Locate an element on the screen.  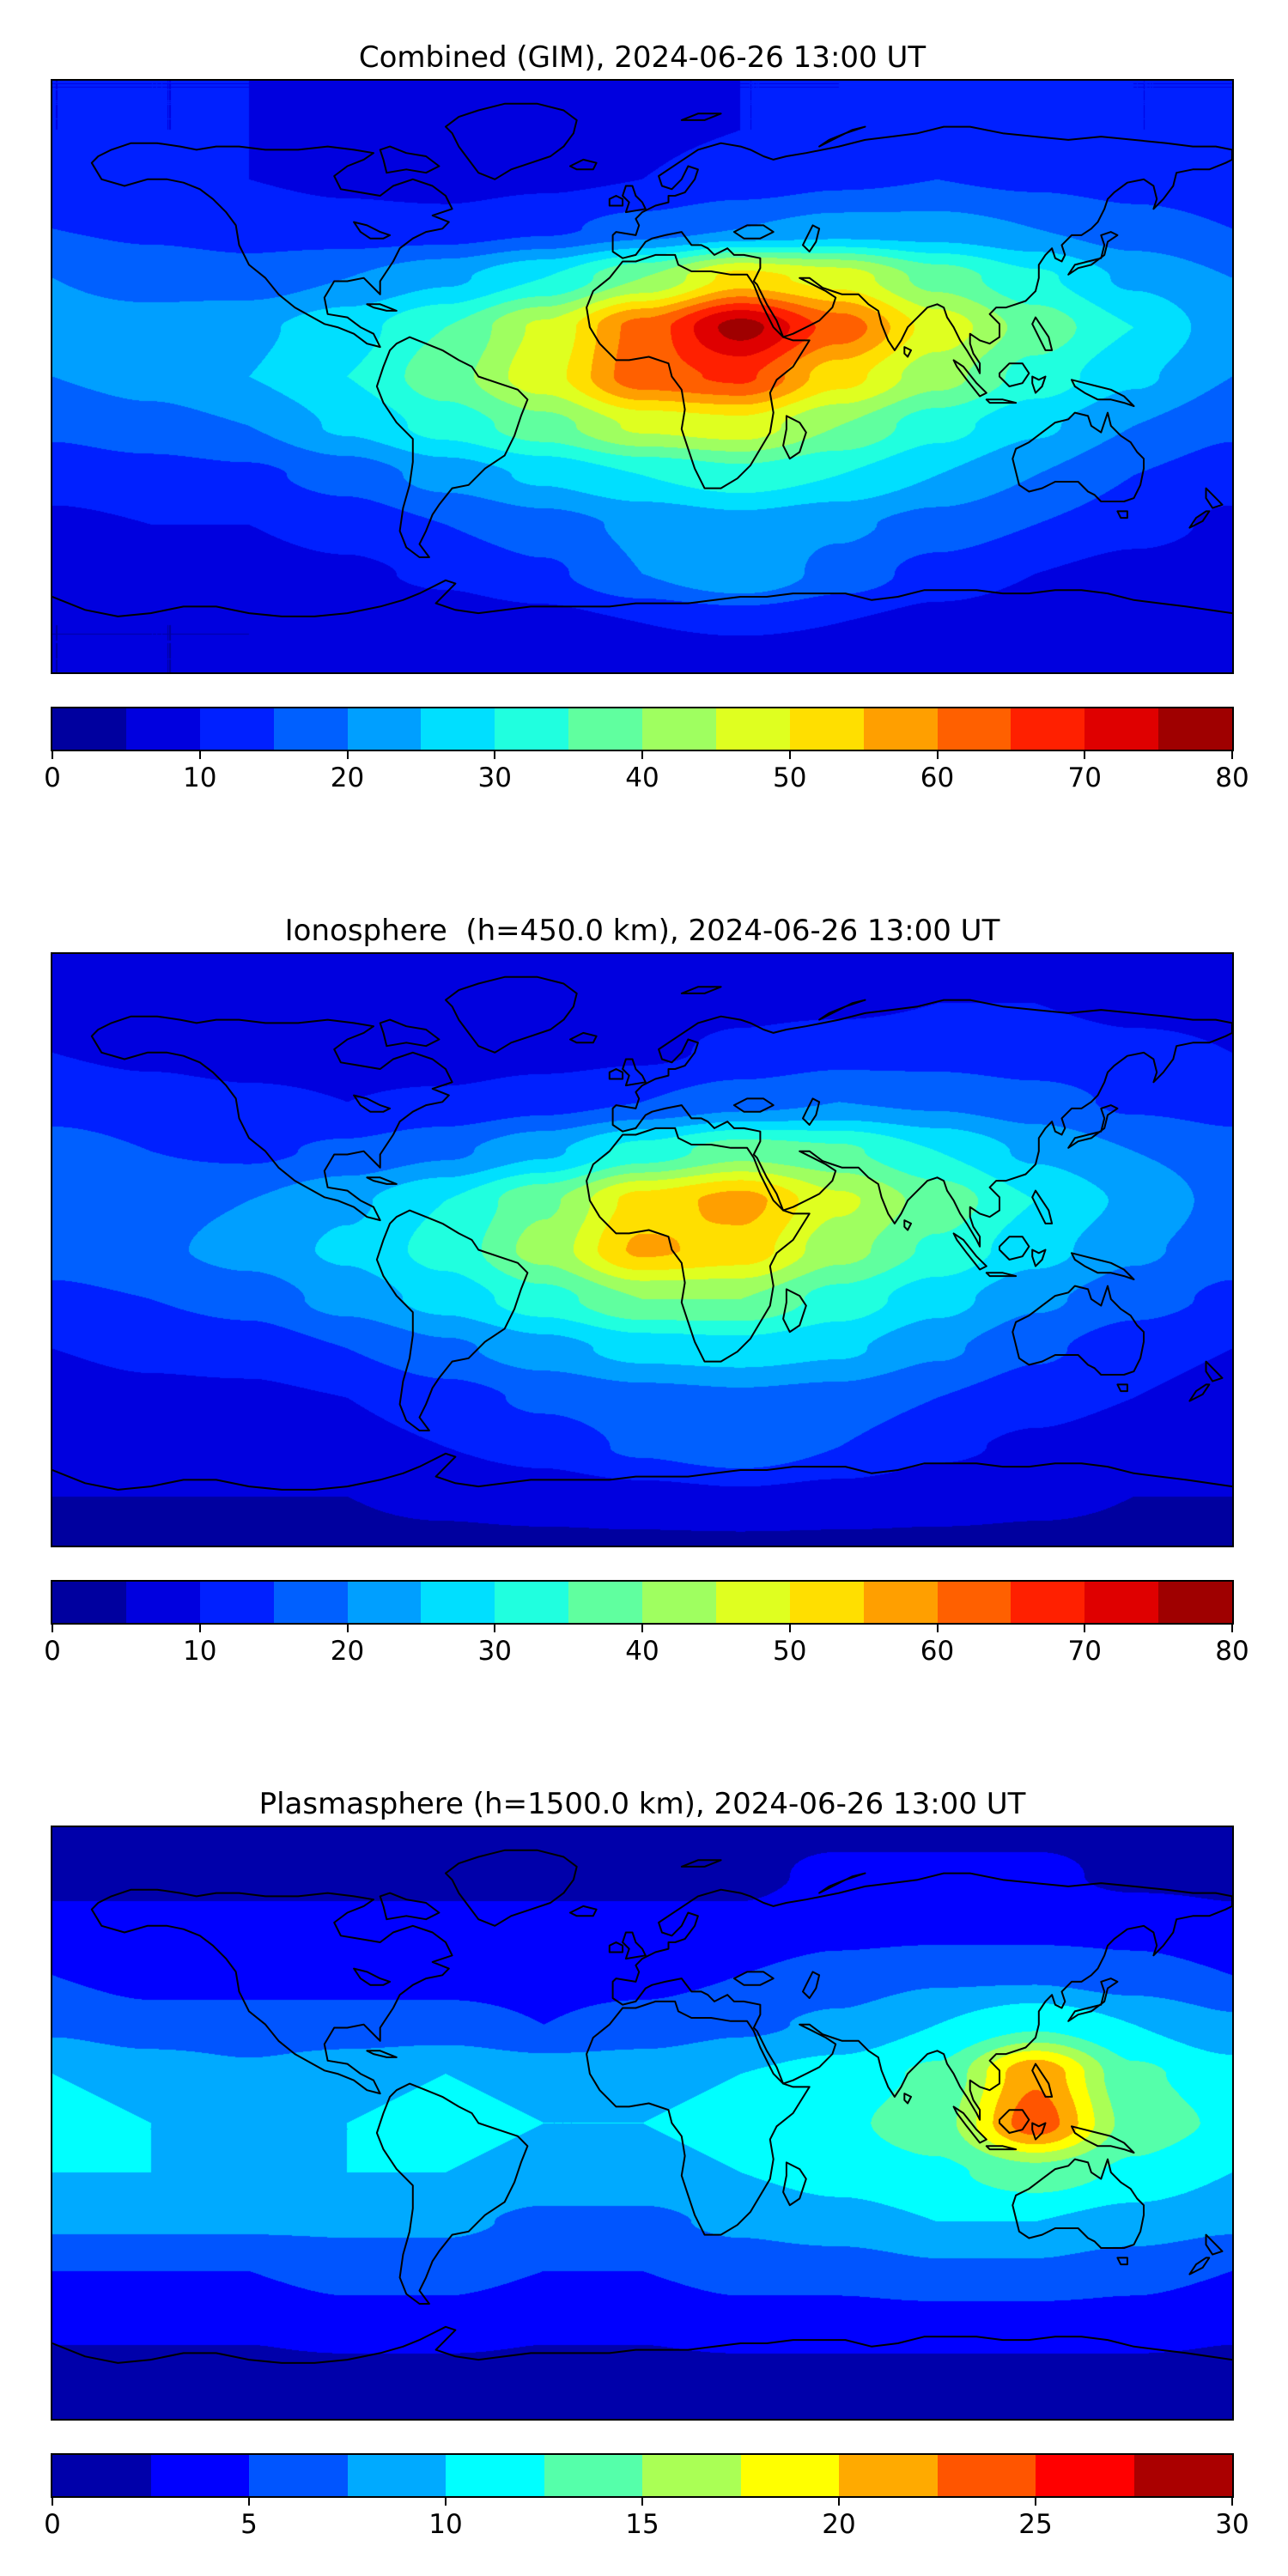
colorbar-ionosphere is located at coordinates (642, 1602).